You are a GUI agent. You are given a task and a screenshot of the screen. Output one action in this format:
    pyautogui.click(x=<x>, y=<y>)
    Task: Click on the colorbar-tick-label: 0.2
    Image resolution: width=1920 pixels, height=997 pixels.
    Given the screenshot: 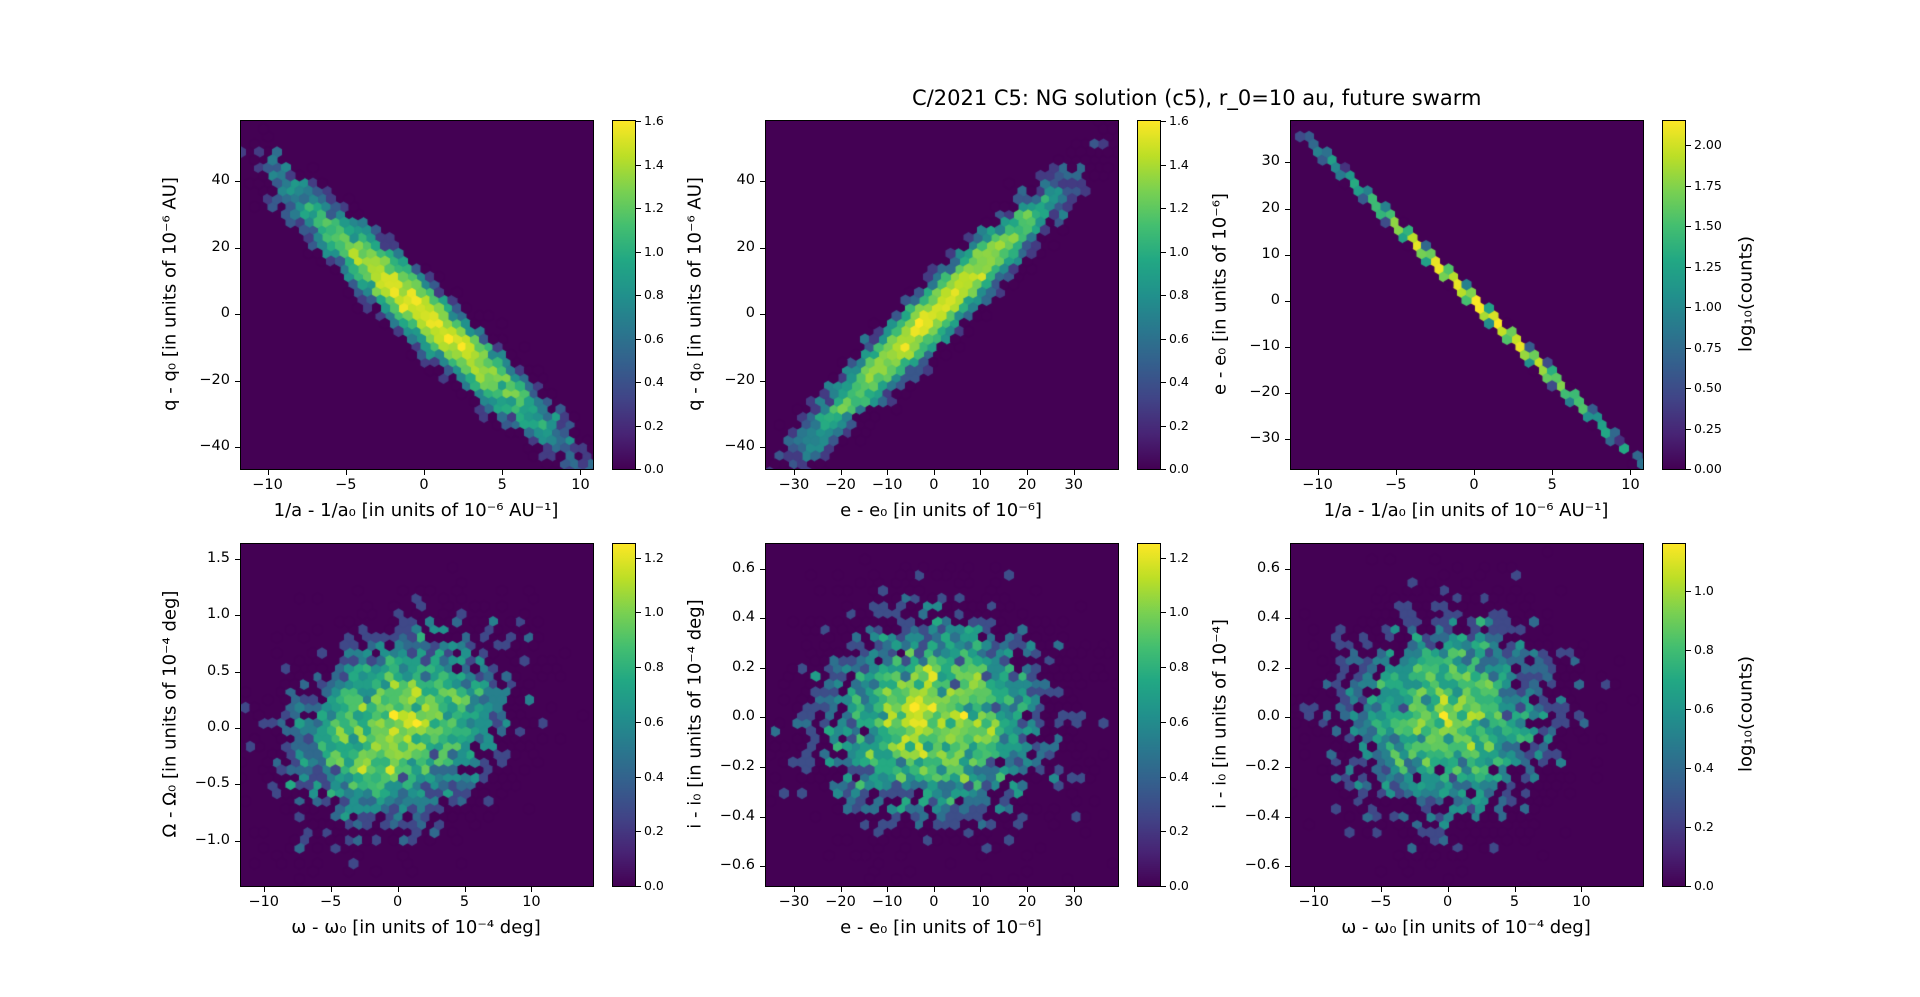 What is the action you would take?
    pyautogui.click(x=654, y=425)
    